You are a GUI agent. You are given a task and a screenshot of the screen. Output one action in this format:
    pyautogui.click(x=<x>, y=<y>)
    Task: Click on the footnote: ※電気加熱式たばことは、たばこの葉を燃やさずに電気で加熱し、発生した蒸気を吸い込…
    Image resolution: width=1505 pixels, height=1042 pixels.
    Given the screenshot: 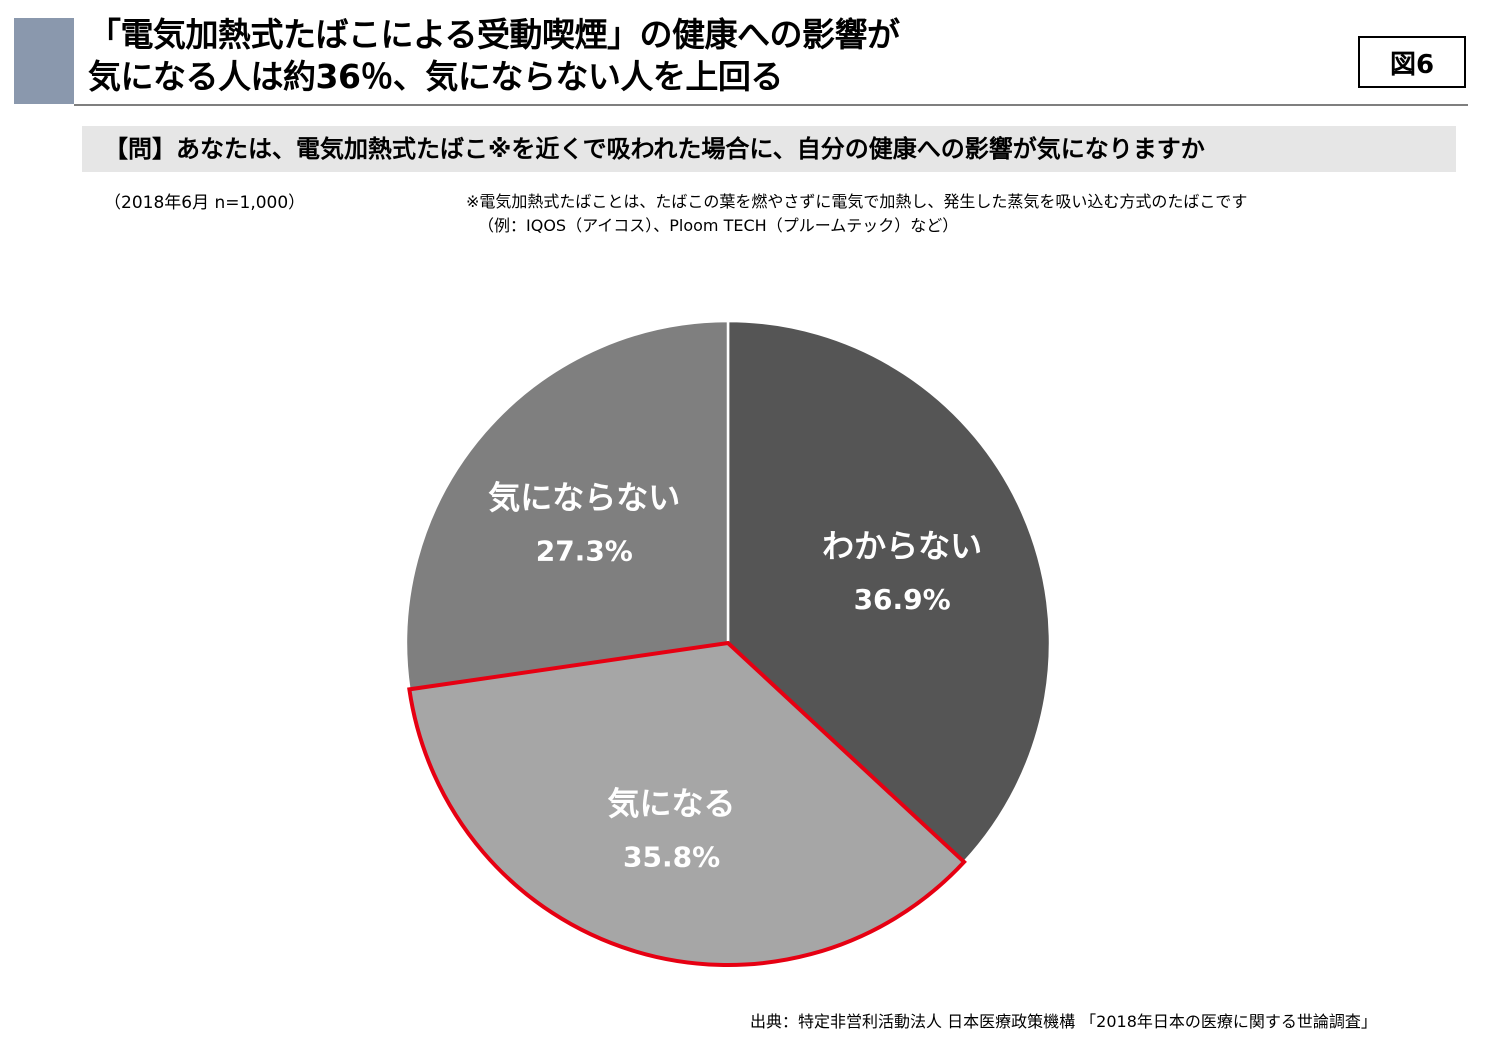 What is the action you would take?
    pyautogui.click(x=856, y=214)
    